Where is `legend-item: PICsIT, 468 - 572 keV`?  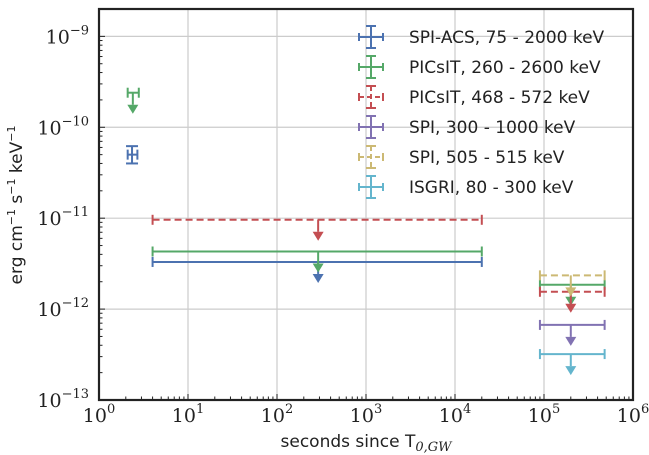 legend-item: PICsIT, 468 - 572 keV is located at coordinates (474, 97).